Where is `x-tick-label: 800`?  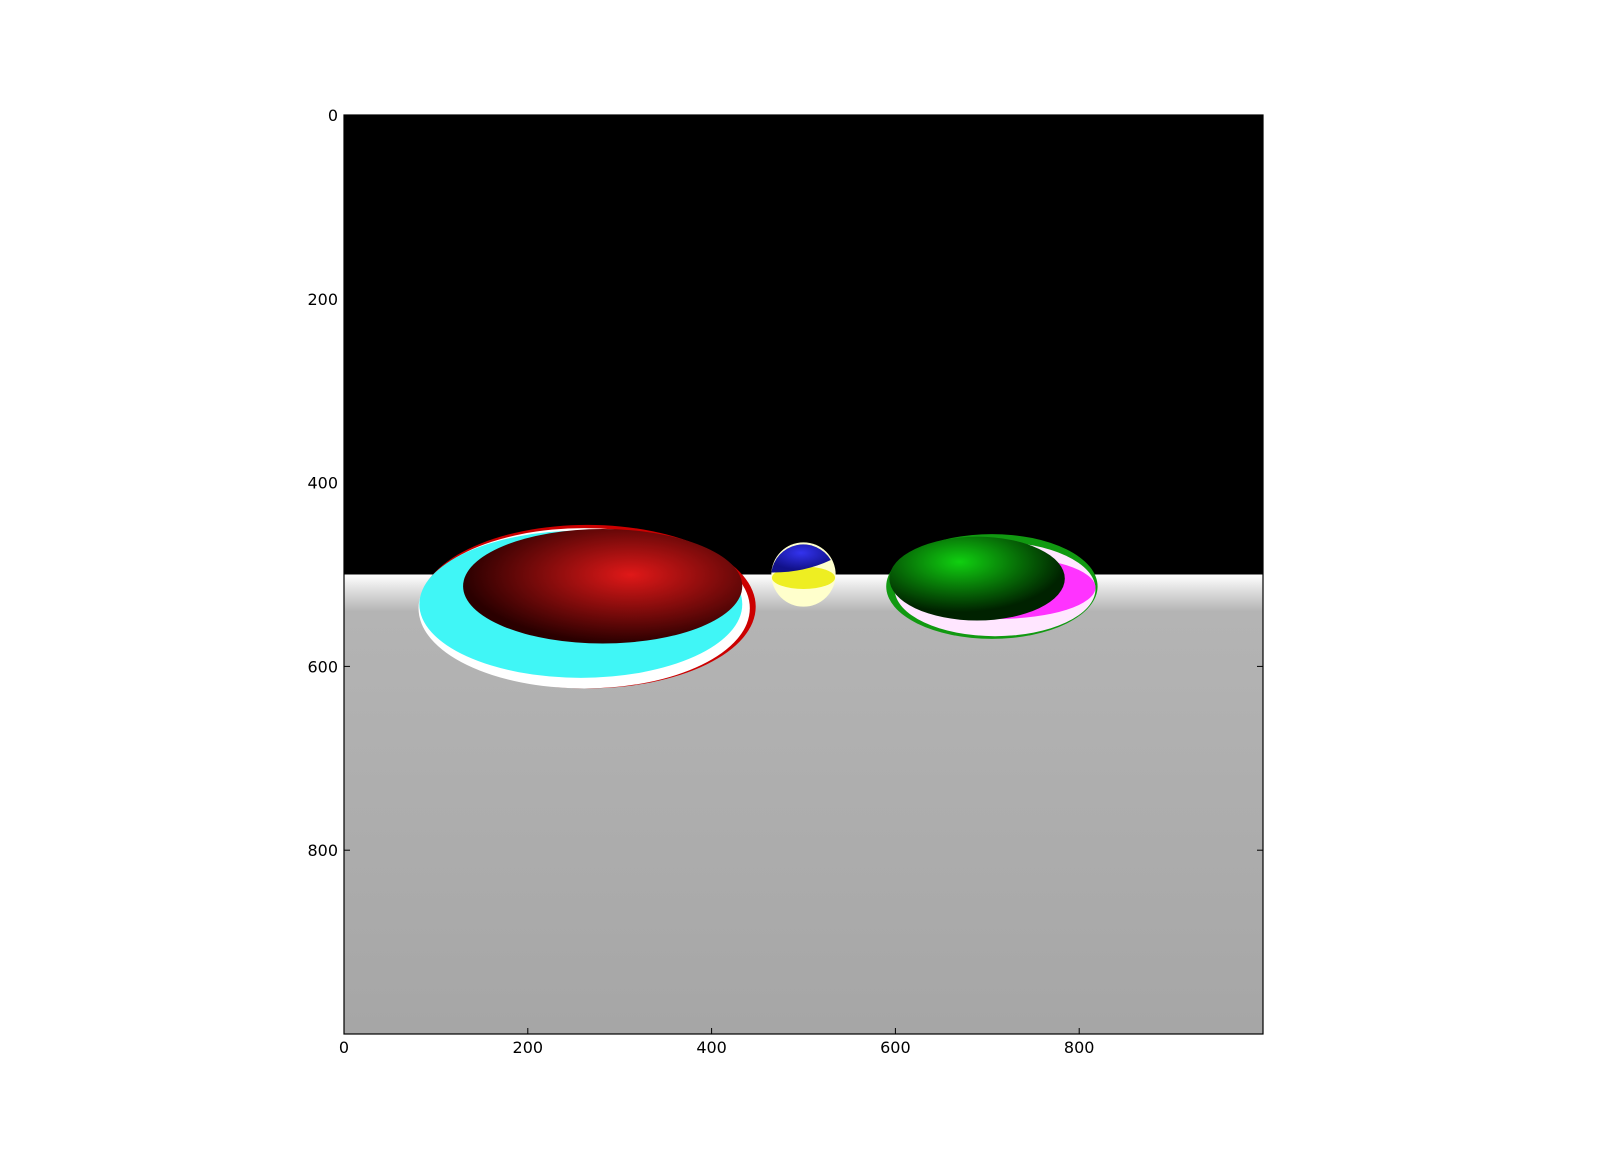
x-tick-label: 800 is located at coordinates (1079, 1047).